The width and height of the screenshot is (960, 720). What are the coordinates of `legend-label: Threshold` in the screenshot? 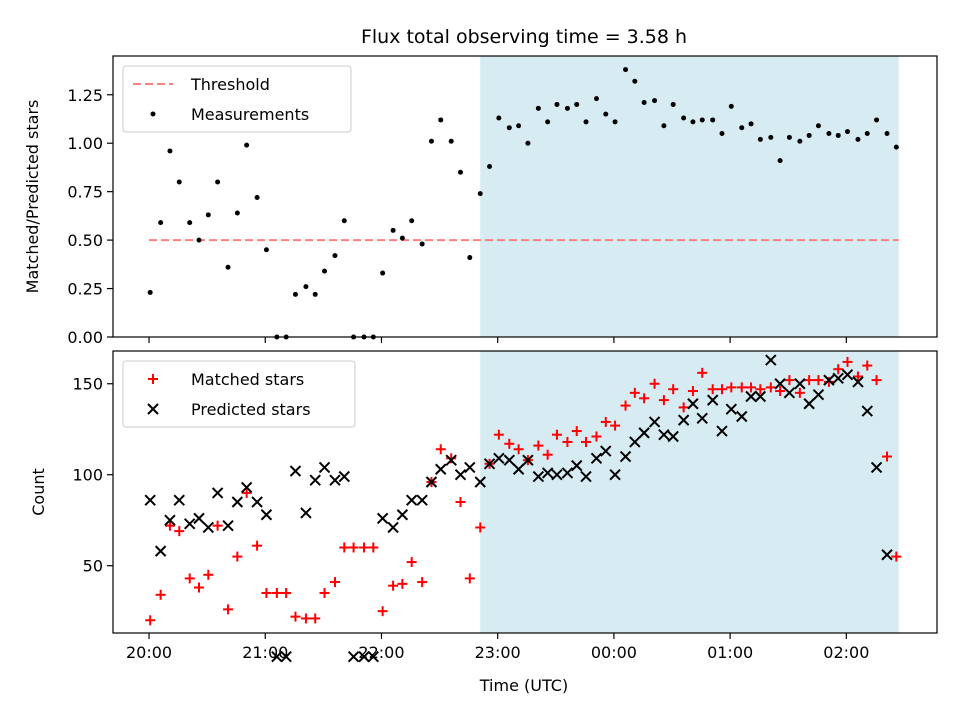 It's located at (230, 84).